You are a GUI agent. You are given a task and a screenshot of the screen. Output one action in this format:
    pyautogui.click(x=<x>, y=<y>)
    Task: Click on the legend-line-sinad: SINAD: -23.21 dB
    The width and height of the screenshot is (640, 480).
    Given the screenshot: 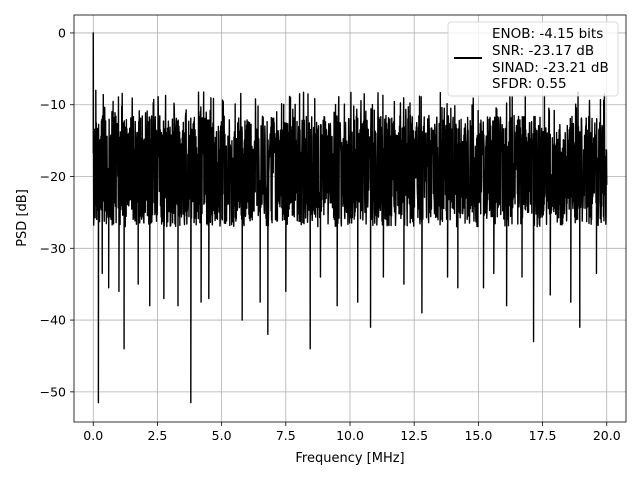 What is the action you would take?
    pyautogui.click(x=550, y=68)
    